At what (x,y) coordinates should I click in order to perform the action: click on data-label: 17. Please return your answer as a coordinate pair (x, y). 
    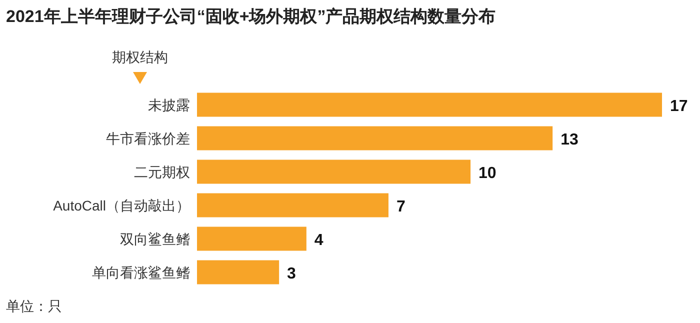
    Looking at the image, I should click on (679, 106).